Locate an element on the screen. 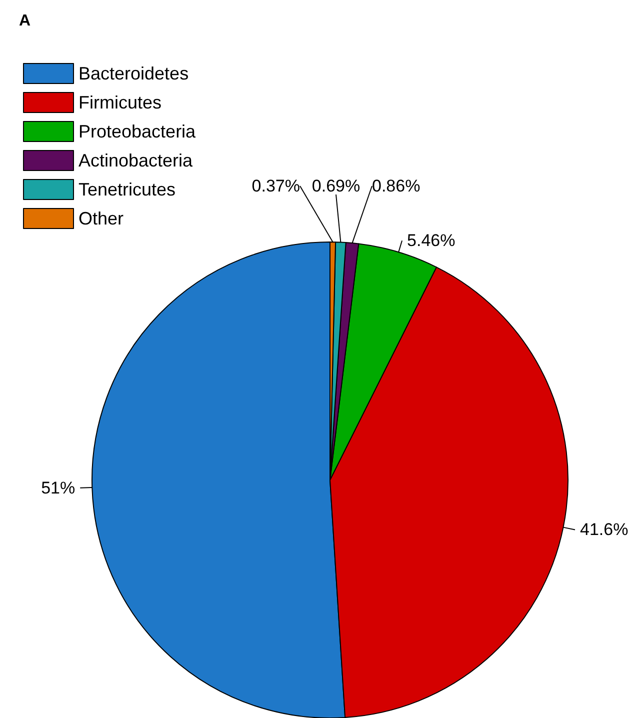 The width and height of the screenshot is (638, 718). data-label: 0.69% is located at coordinates (336, 186).